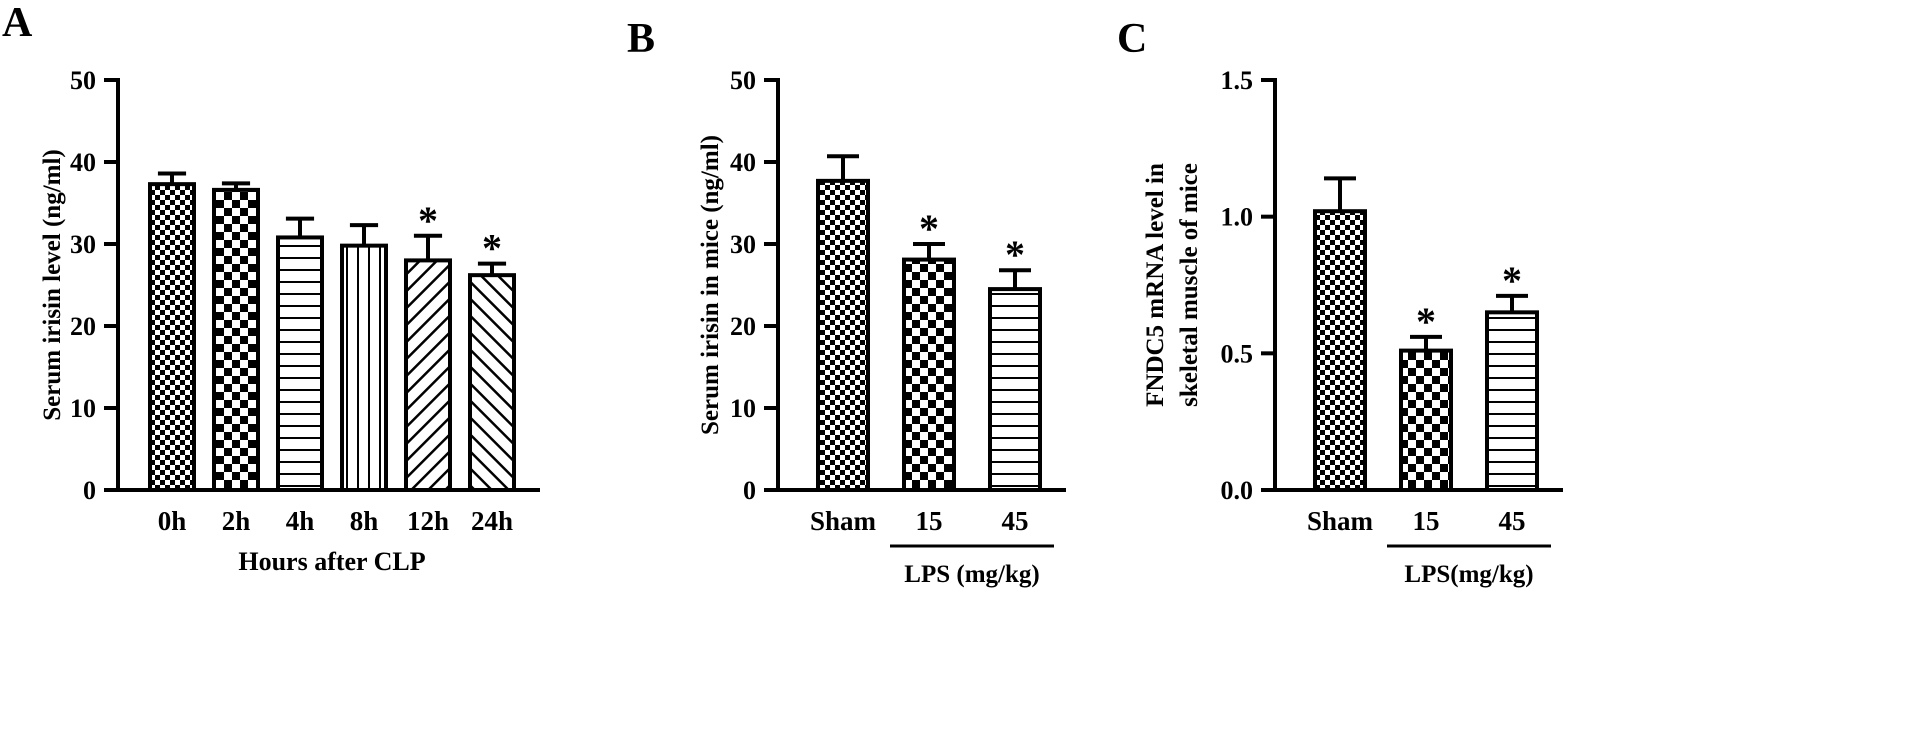 The width and height of the screenshot is (1932, 730). I want to click on y-tick-label: 0.0, so click(1237, 490).